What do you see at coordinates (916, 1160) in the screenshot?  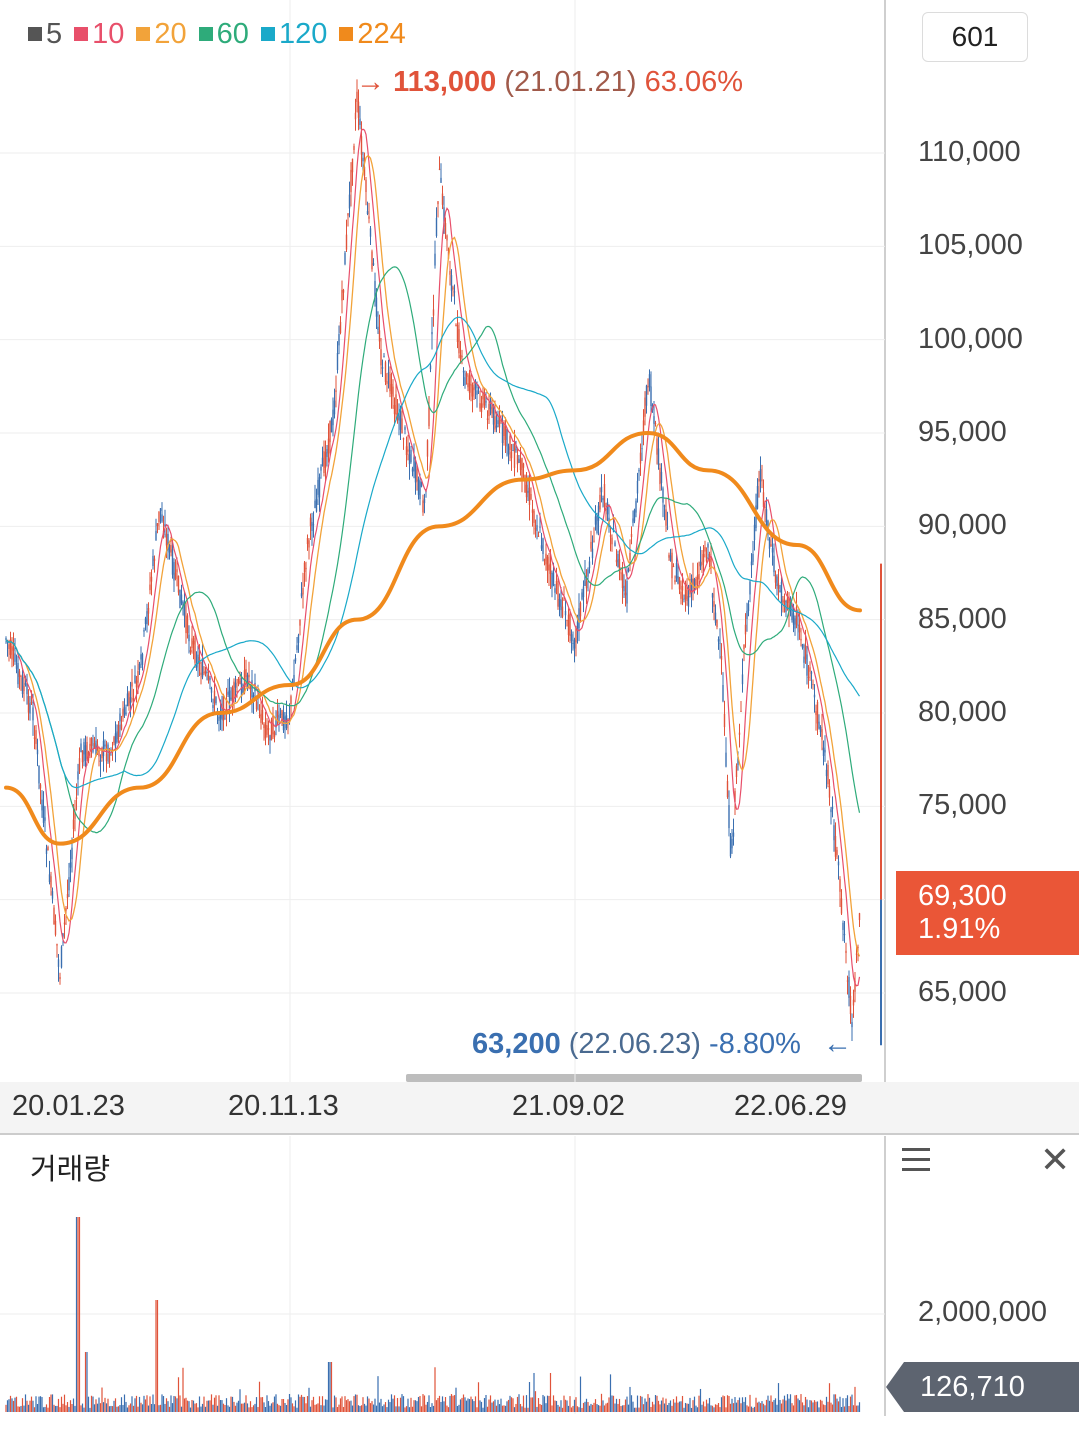 I see `menu-icon` at bounding box center [916, 1160].